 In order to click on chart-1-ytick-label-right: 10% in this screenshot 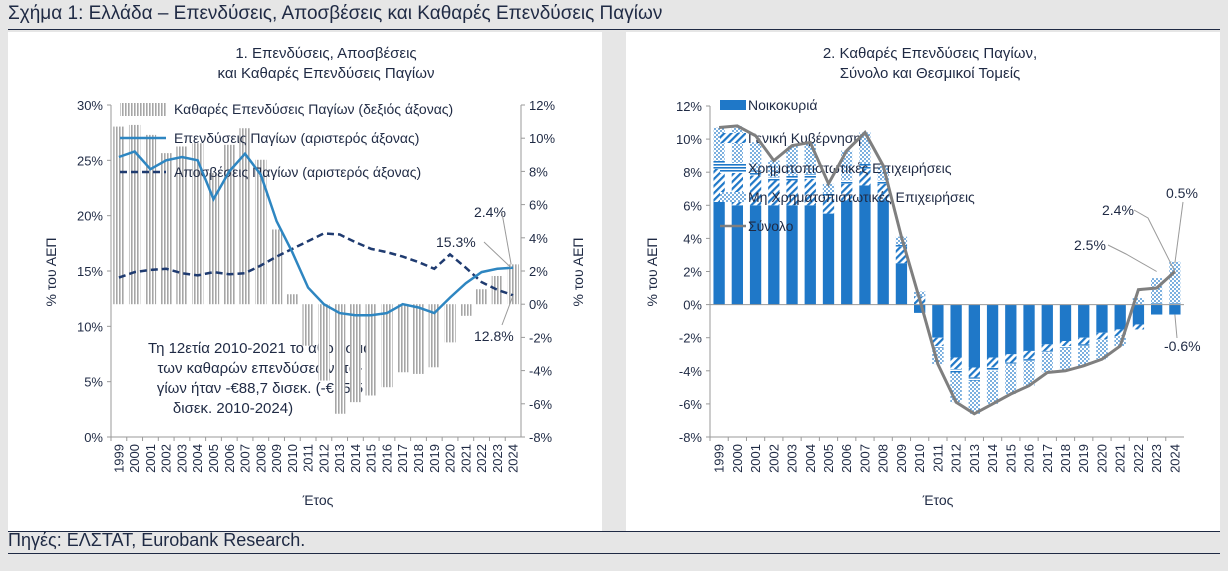, I will do `click(542, 138)`.